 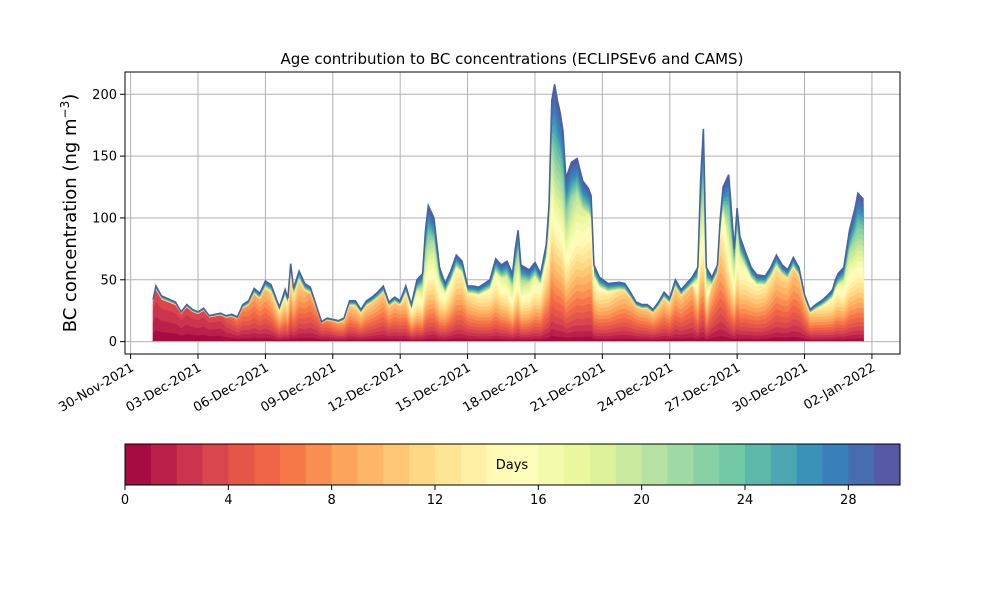 I want to click on x-tick-label: 18-Dec-2021, so click(x=501, y=387).